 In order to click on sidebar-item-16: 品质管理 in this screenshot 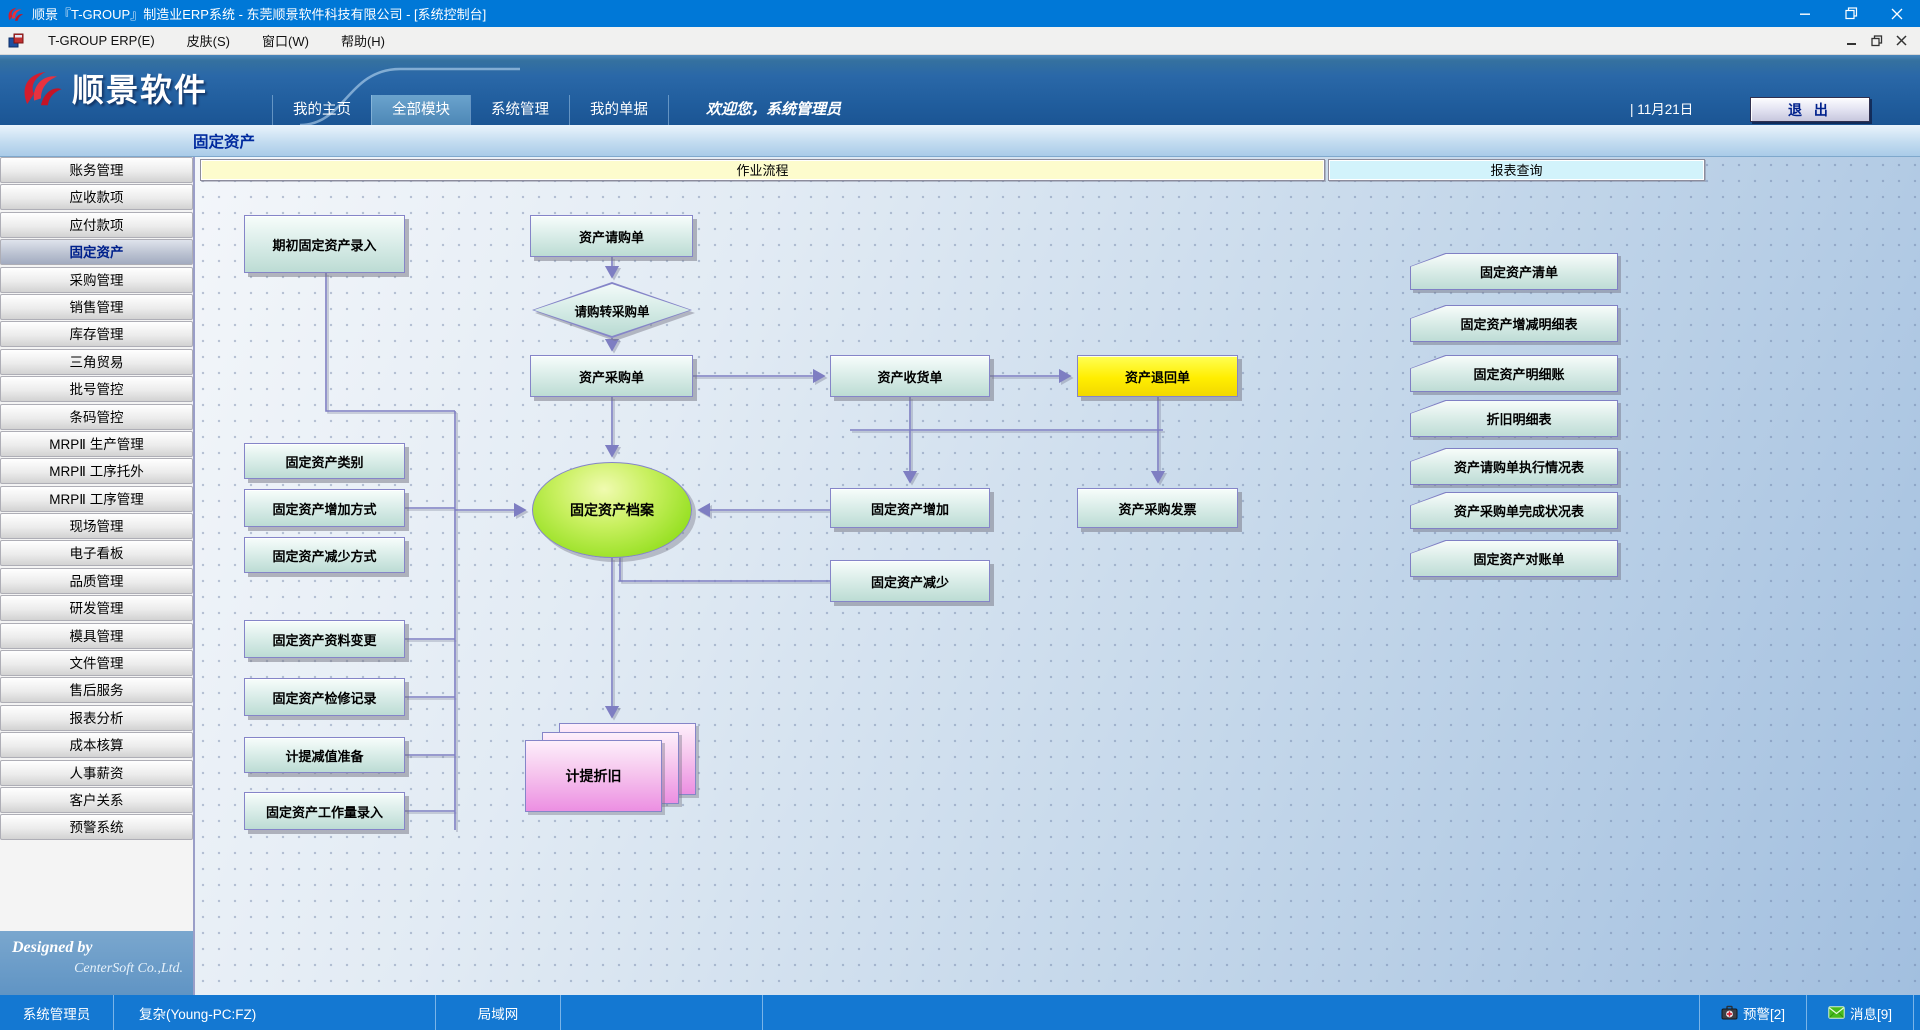, I will do `click(96, 580)`.